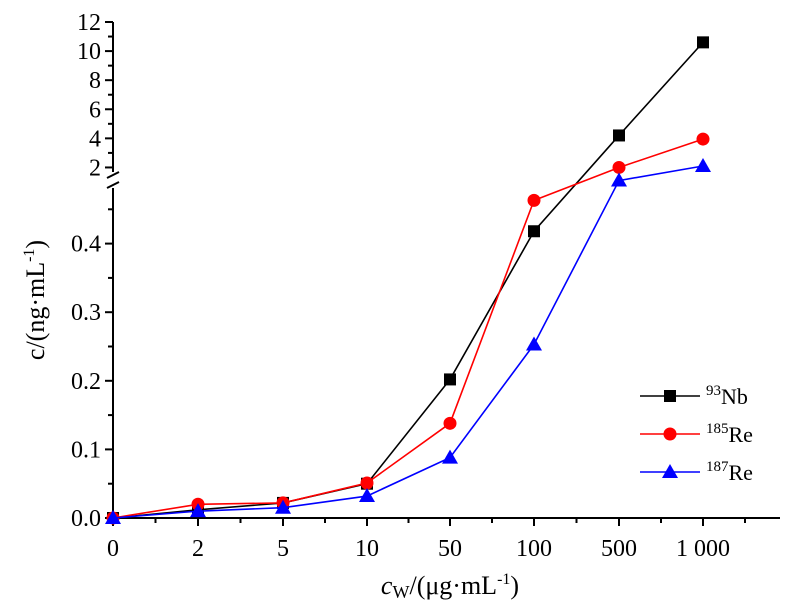  Describe the element at coordinates (113, 549) in the screenshot. I see `x-tick-label: 0` at that location.